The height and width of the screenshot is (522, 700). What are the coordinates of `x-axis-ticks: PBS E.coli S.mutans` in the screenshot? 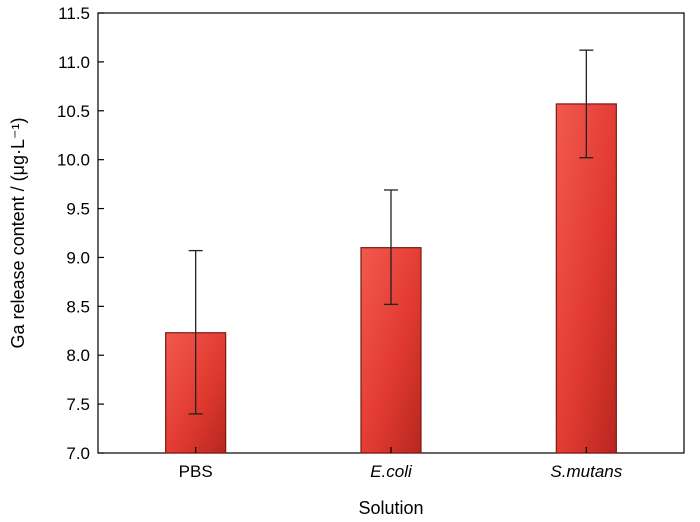 It's located at (401, 464).